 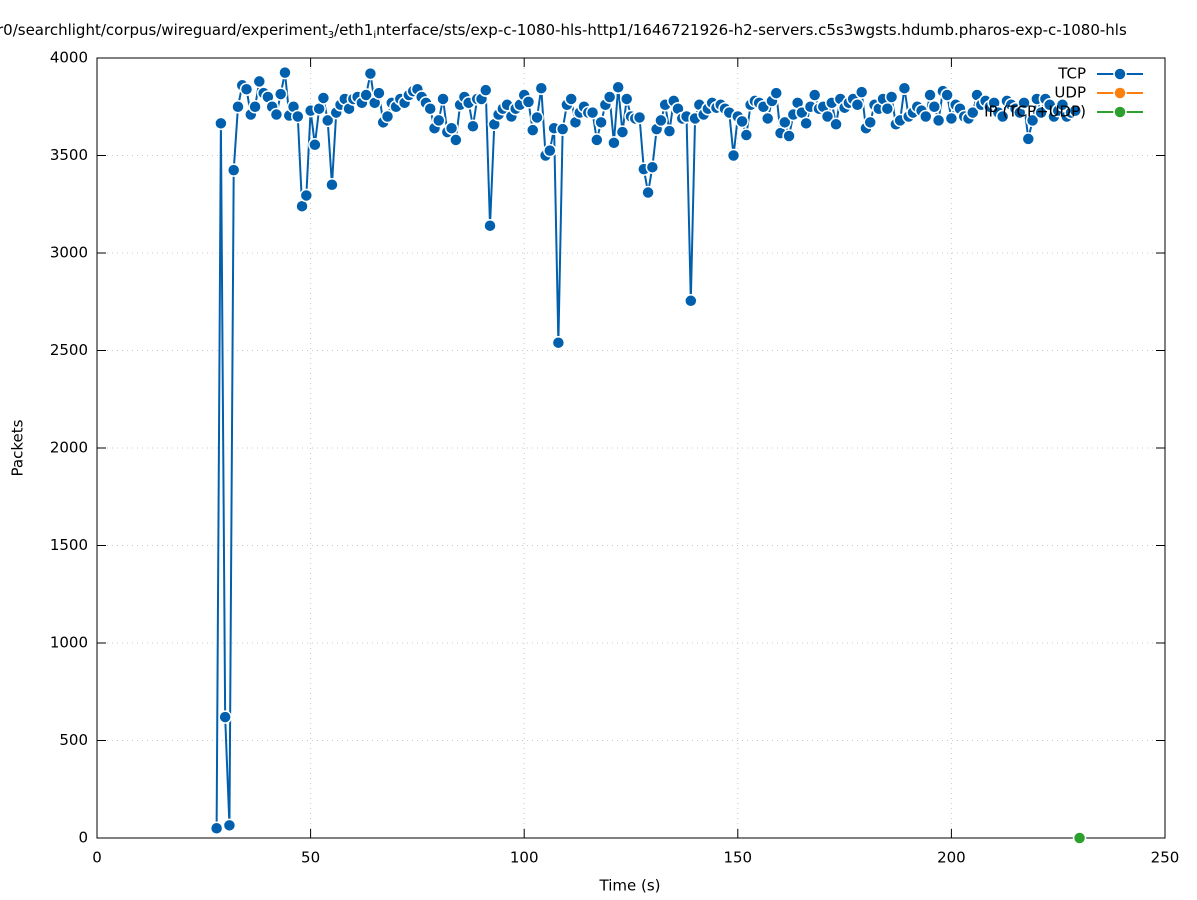 What do you see at coordinates (1070, 93) in the screenshot?
I see `legend-label: UDP` at bounding box center [1070, 93].